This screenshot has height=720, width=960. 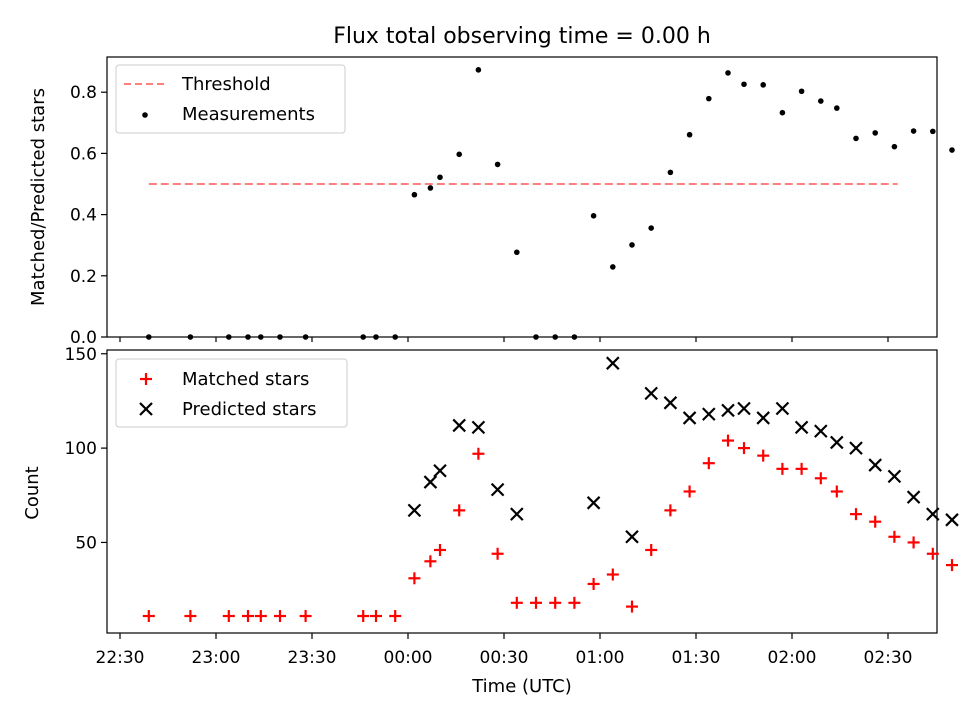 I want to click on bottom-legend-box, so click(x=231, y=393).